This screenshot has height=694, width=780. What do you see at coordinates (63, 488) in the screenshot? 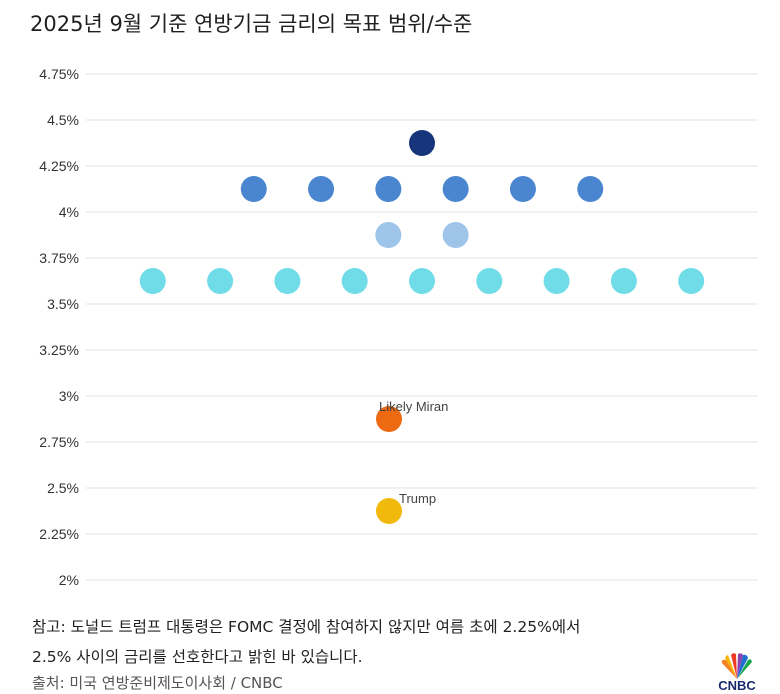
I see `y-tick-label: 2.5%` at bounding box center [63, 488].